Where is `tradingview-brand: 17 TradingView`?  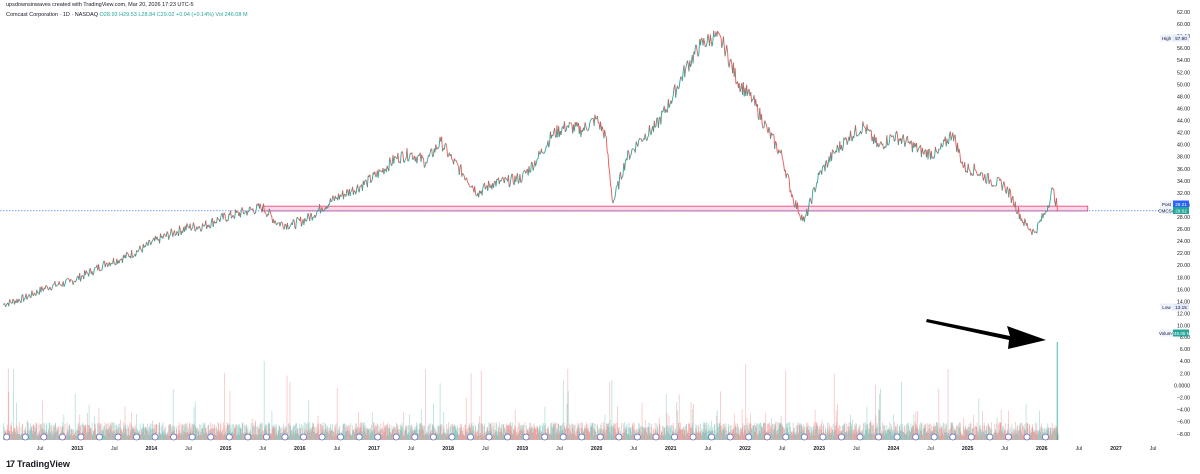 tradingview-brand: 17 TradingView is located at coordinates (38, 464).